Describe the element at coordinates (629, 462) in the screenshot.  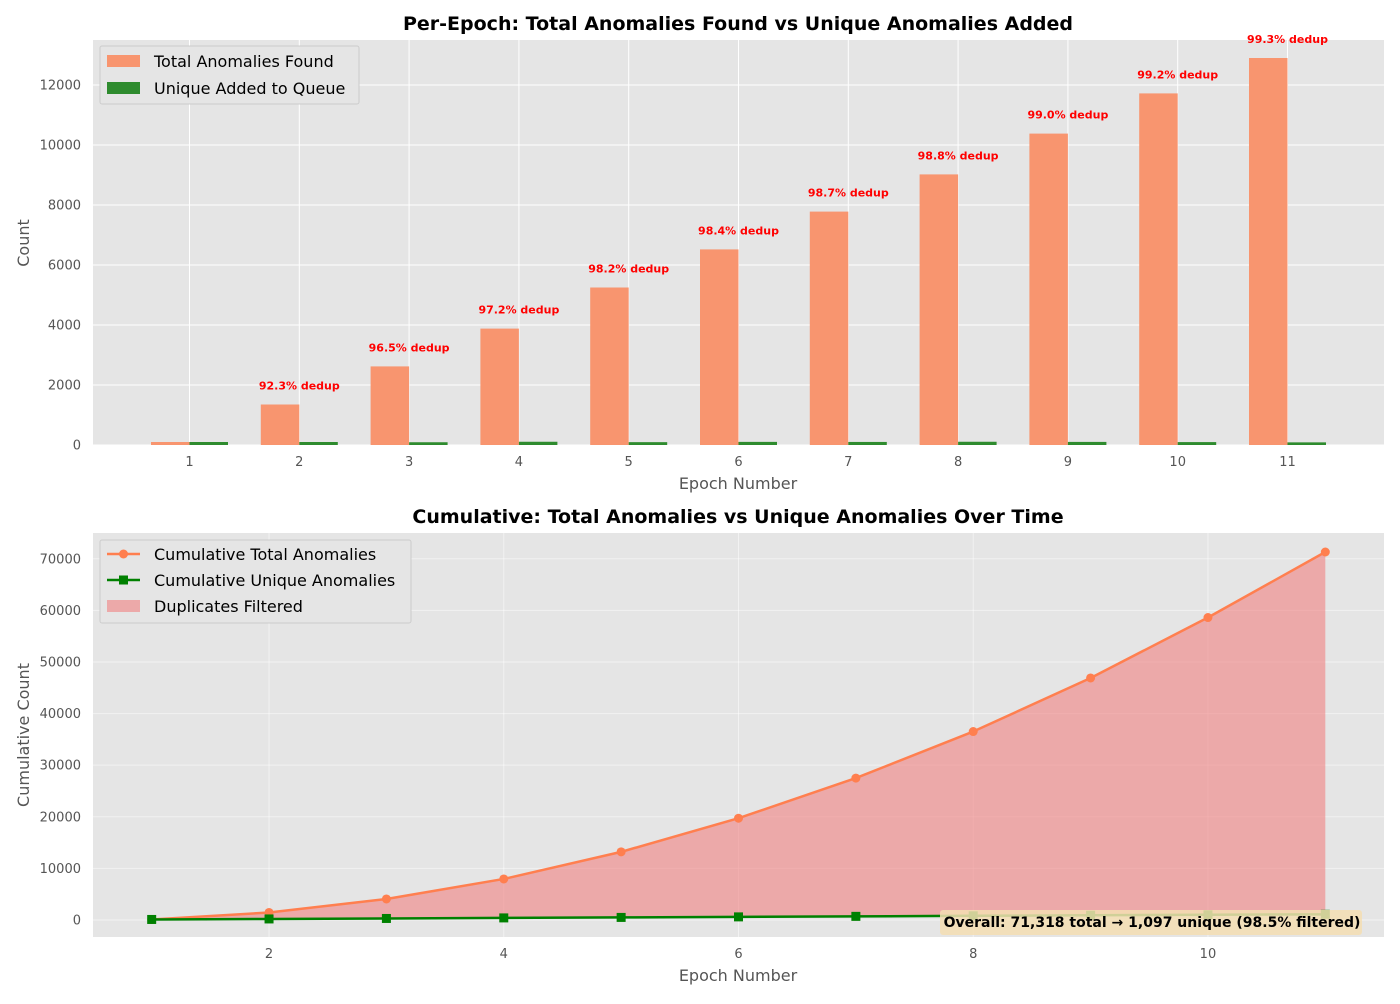
I see `x-tick-label: 5` at that location.